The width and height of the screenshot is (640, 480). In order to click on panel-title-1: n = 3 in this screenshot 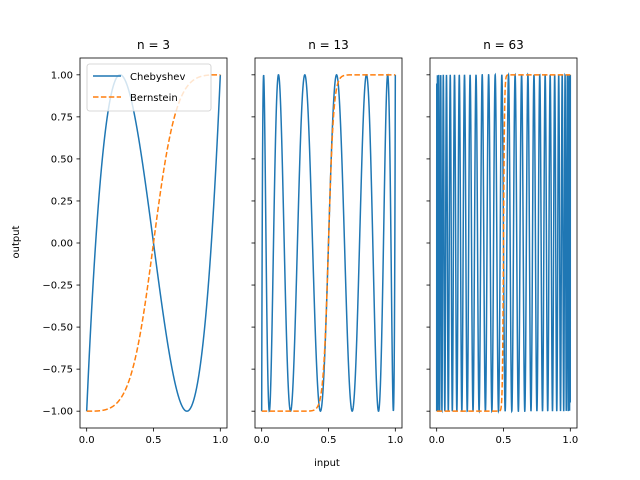, I will do `click(153, 45)`.